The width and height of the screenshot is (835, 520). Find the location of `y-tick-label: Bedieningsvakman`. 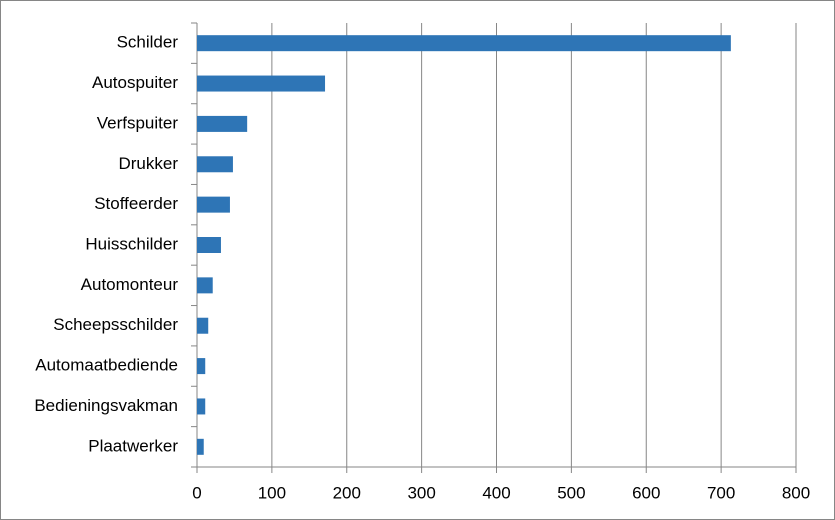

y-tick-label: Bedieningsvakman is located at coordinates (106, 405).